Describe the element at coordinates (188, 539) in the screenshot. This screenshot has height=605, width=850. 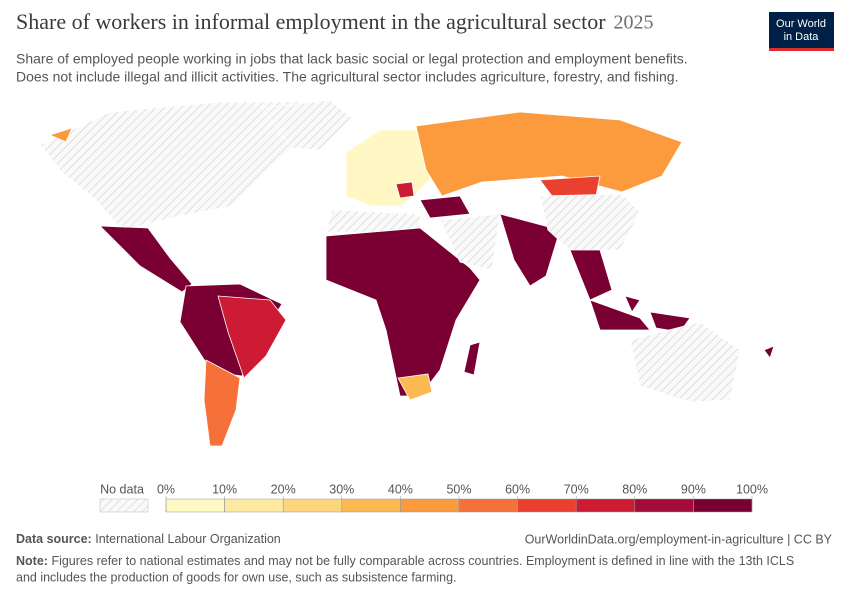
I see `source-text: International Labour Organization` at that location.